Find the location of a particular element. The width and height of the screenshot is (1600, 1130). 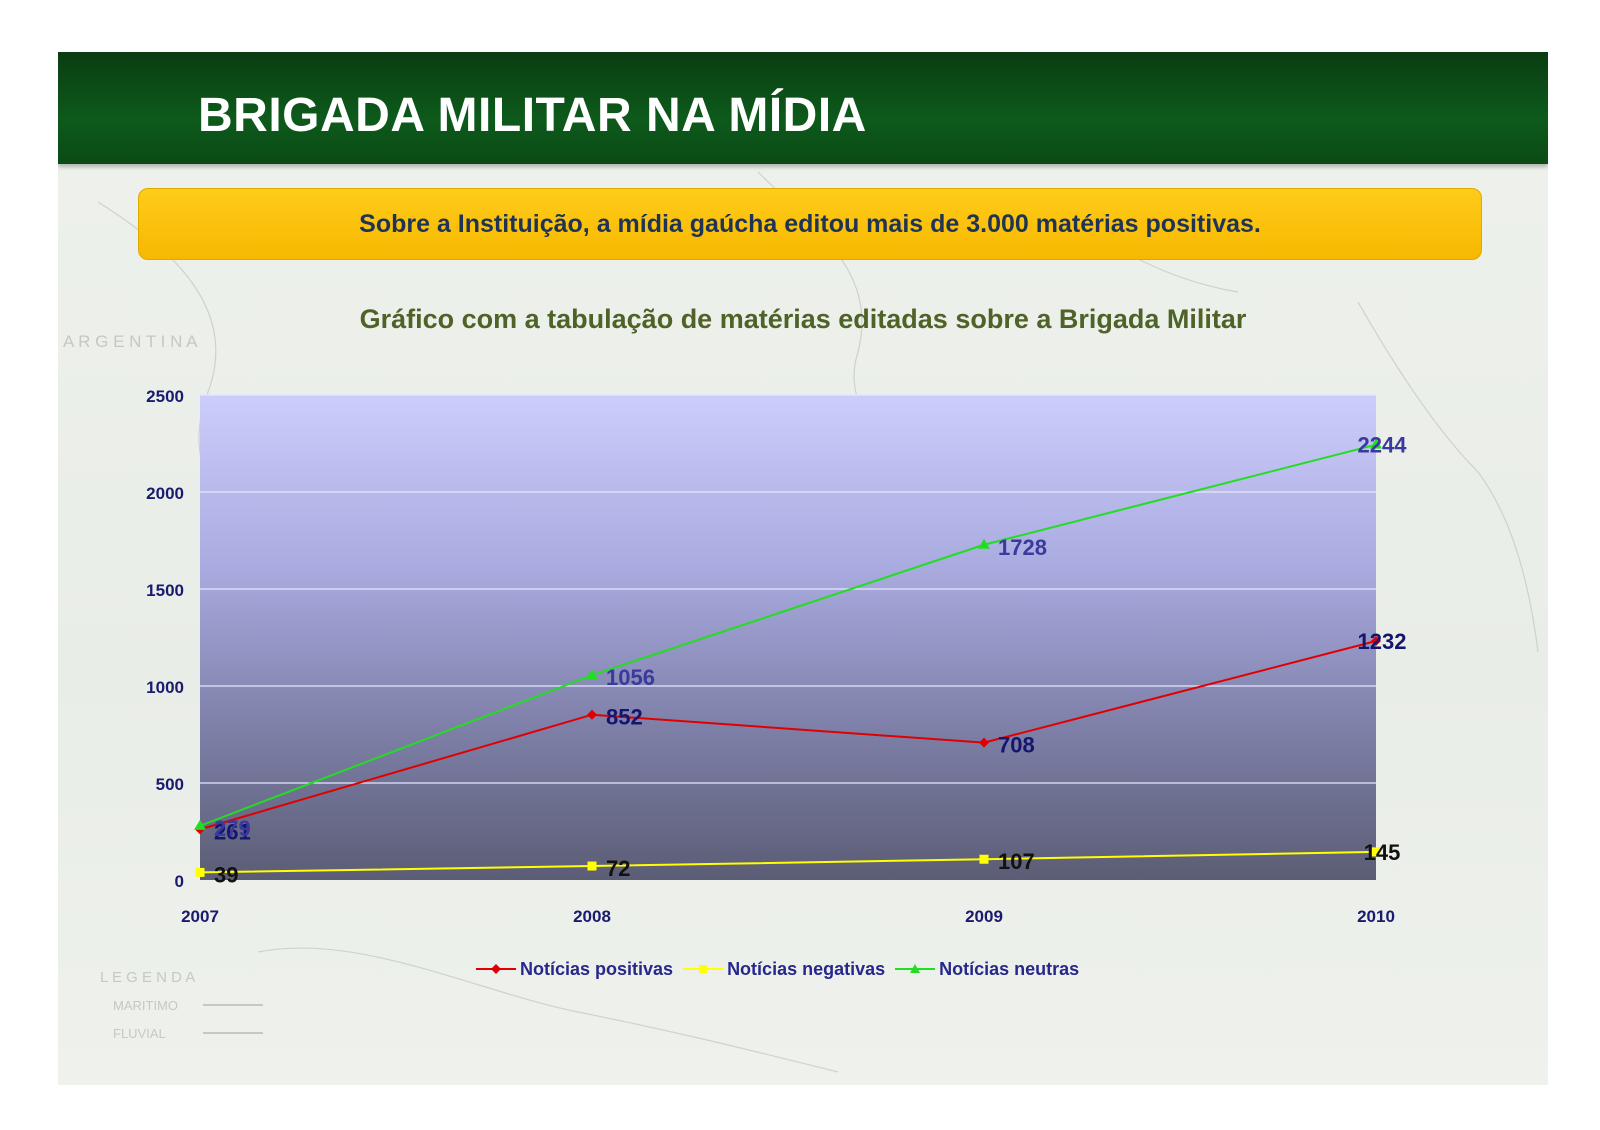

y-tick-label: 500 is located at coordinates (170, 784).